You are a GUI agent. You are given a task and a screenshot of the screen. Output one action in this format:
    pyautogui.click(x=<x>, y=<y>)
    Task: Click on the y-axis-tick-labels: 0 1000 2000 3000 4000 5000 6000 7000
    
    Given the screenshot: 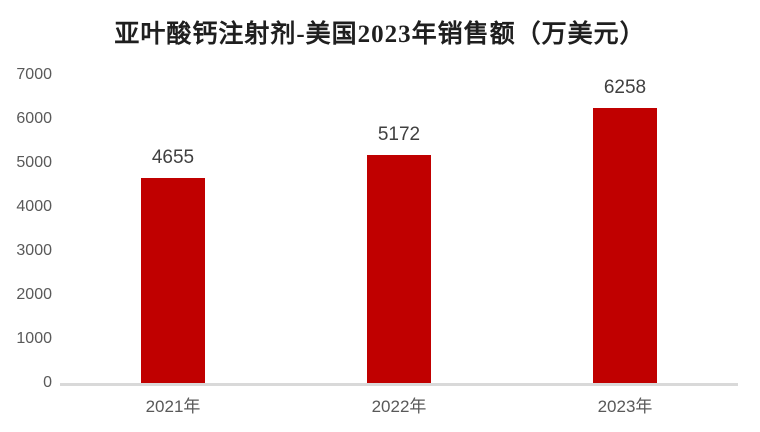 What is the action you would take?
    pyautogui.click(x=26, y=229)
    